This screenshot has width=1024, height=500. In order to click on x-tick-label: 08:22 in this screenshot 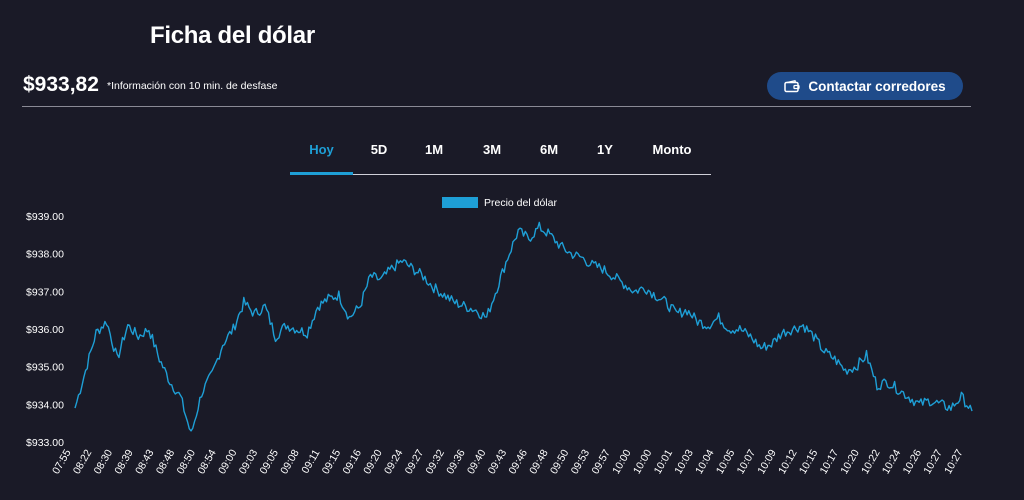, I will do `click(83, 461)`.